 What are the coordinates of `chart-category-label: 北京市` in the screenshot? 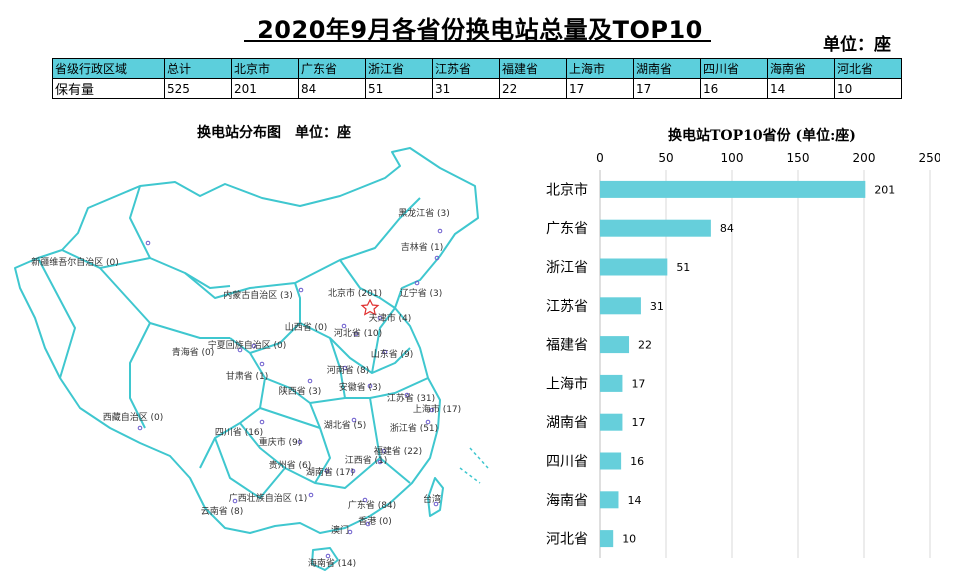 It's located at (567, 189).